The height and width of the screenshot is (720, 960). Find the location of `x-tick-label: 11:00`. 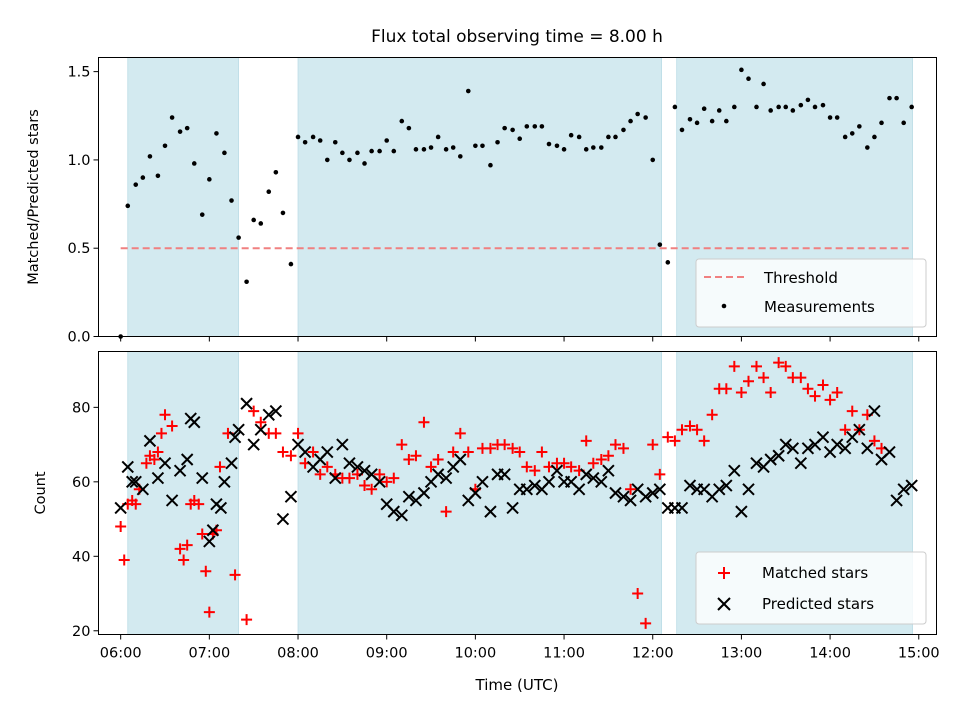

x-tick-label: 11:00 is located at coordinates (564, 654).